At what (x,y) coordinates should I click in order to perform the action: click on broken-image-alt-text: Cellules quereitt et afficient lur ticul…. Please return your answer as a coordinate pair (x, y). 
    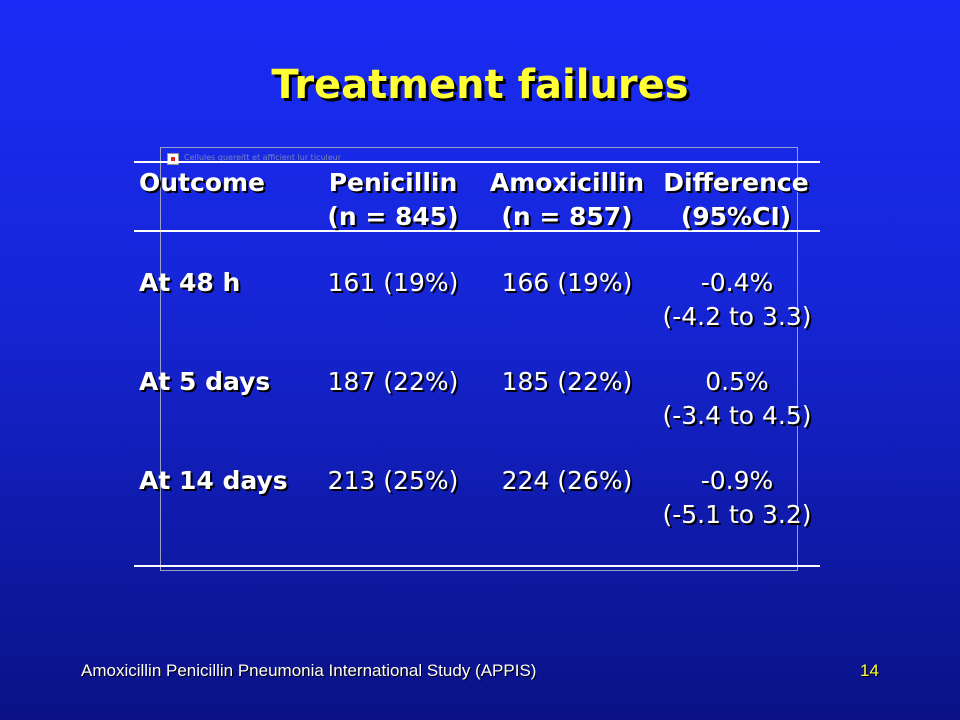
    Looking at the image, I should click on (263, 157).